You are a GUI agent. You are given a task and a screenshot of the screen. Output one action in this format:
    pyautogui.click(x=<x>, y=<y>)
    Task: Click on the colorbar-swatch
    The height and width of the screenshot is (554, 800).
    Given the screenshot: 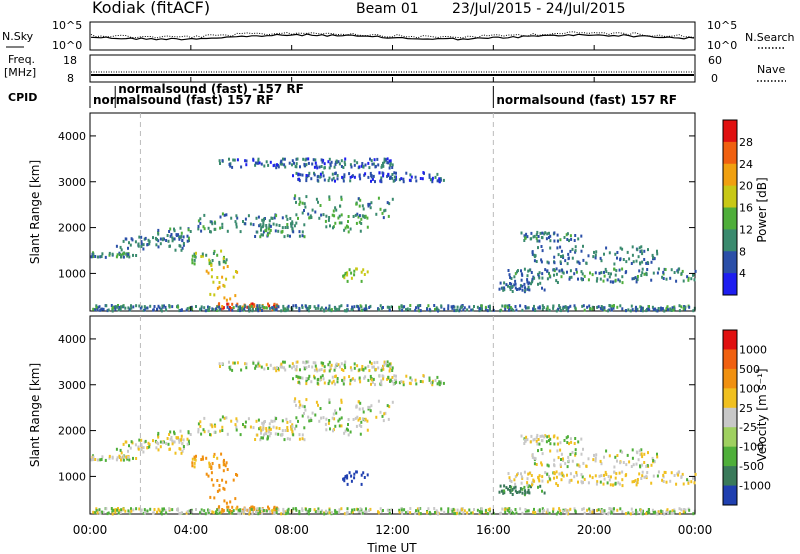 What is the action you would take?
    pyautogui.click(x=730, y=456)
    